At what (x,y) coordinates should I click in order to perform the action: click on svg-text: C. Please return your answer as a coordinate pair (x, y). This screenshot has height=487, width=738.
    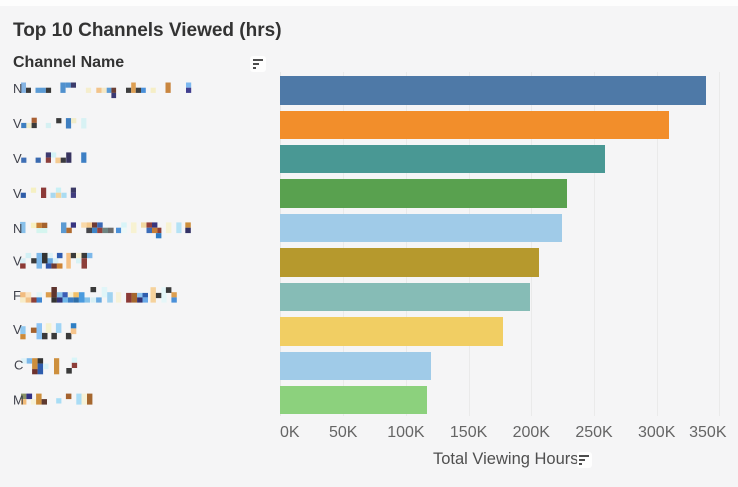
    Looking at the image, I should click on (18, 365).